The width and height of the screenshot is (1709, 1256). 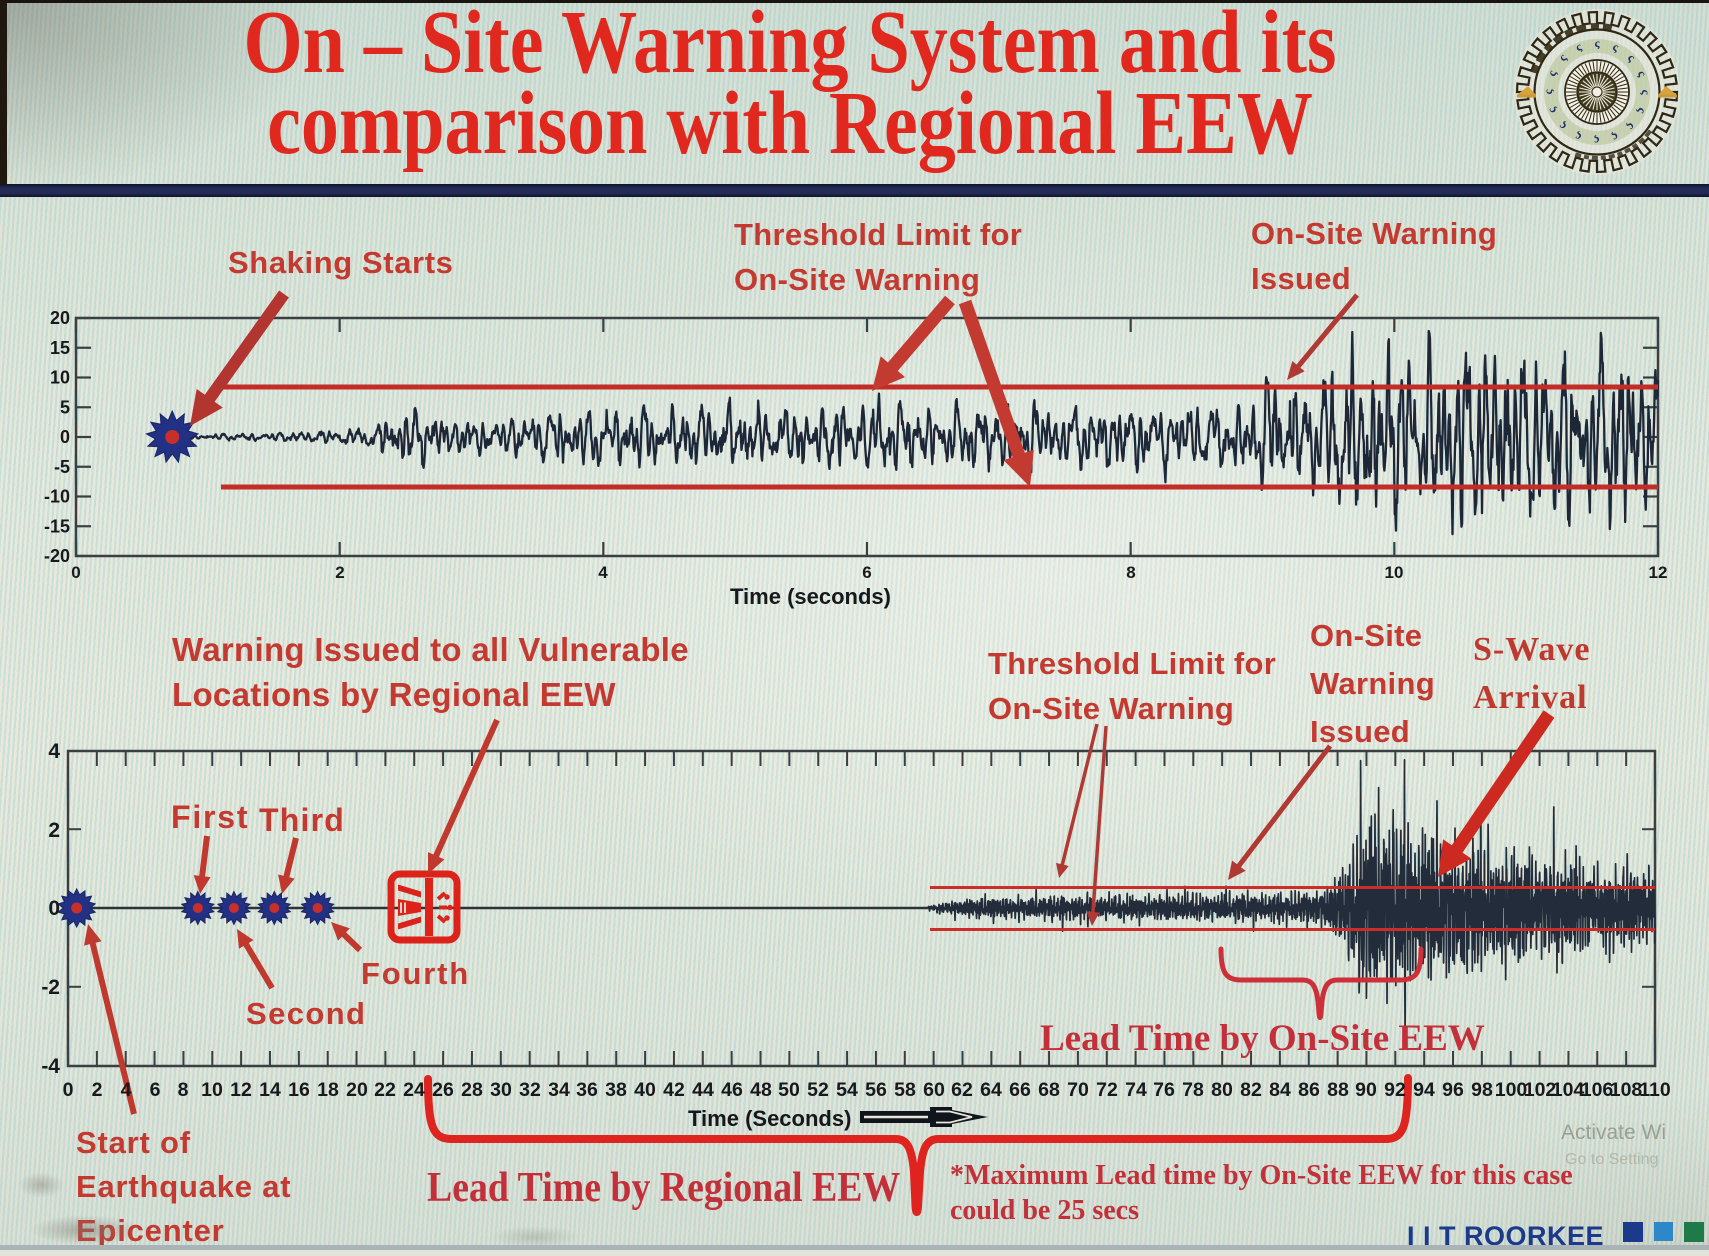 I want to click on svg-text: 110, so click(x=1655, y=1090).